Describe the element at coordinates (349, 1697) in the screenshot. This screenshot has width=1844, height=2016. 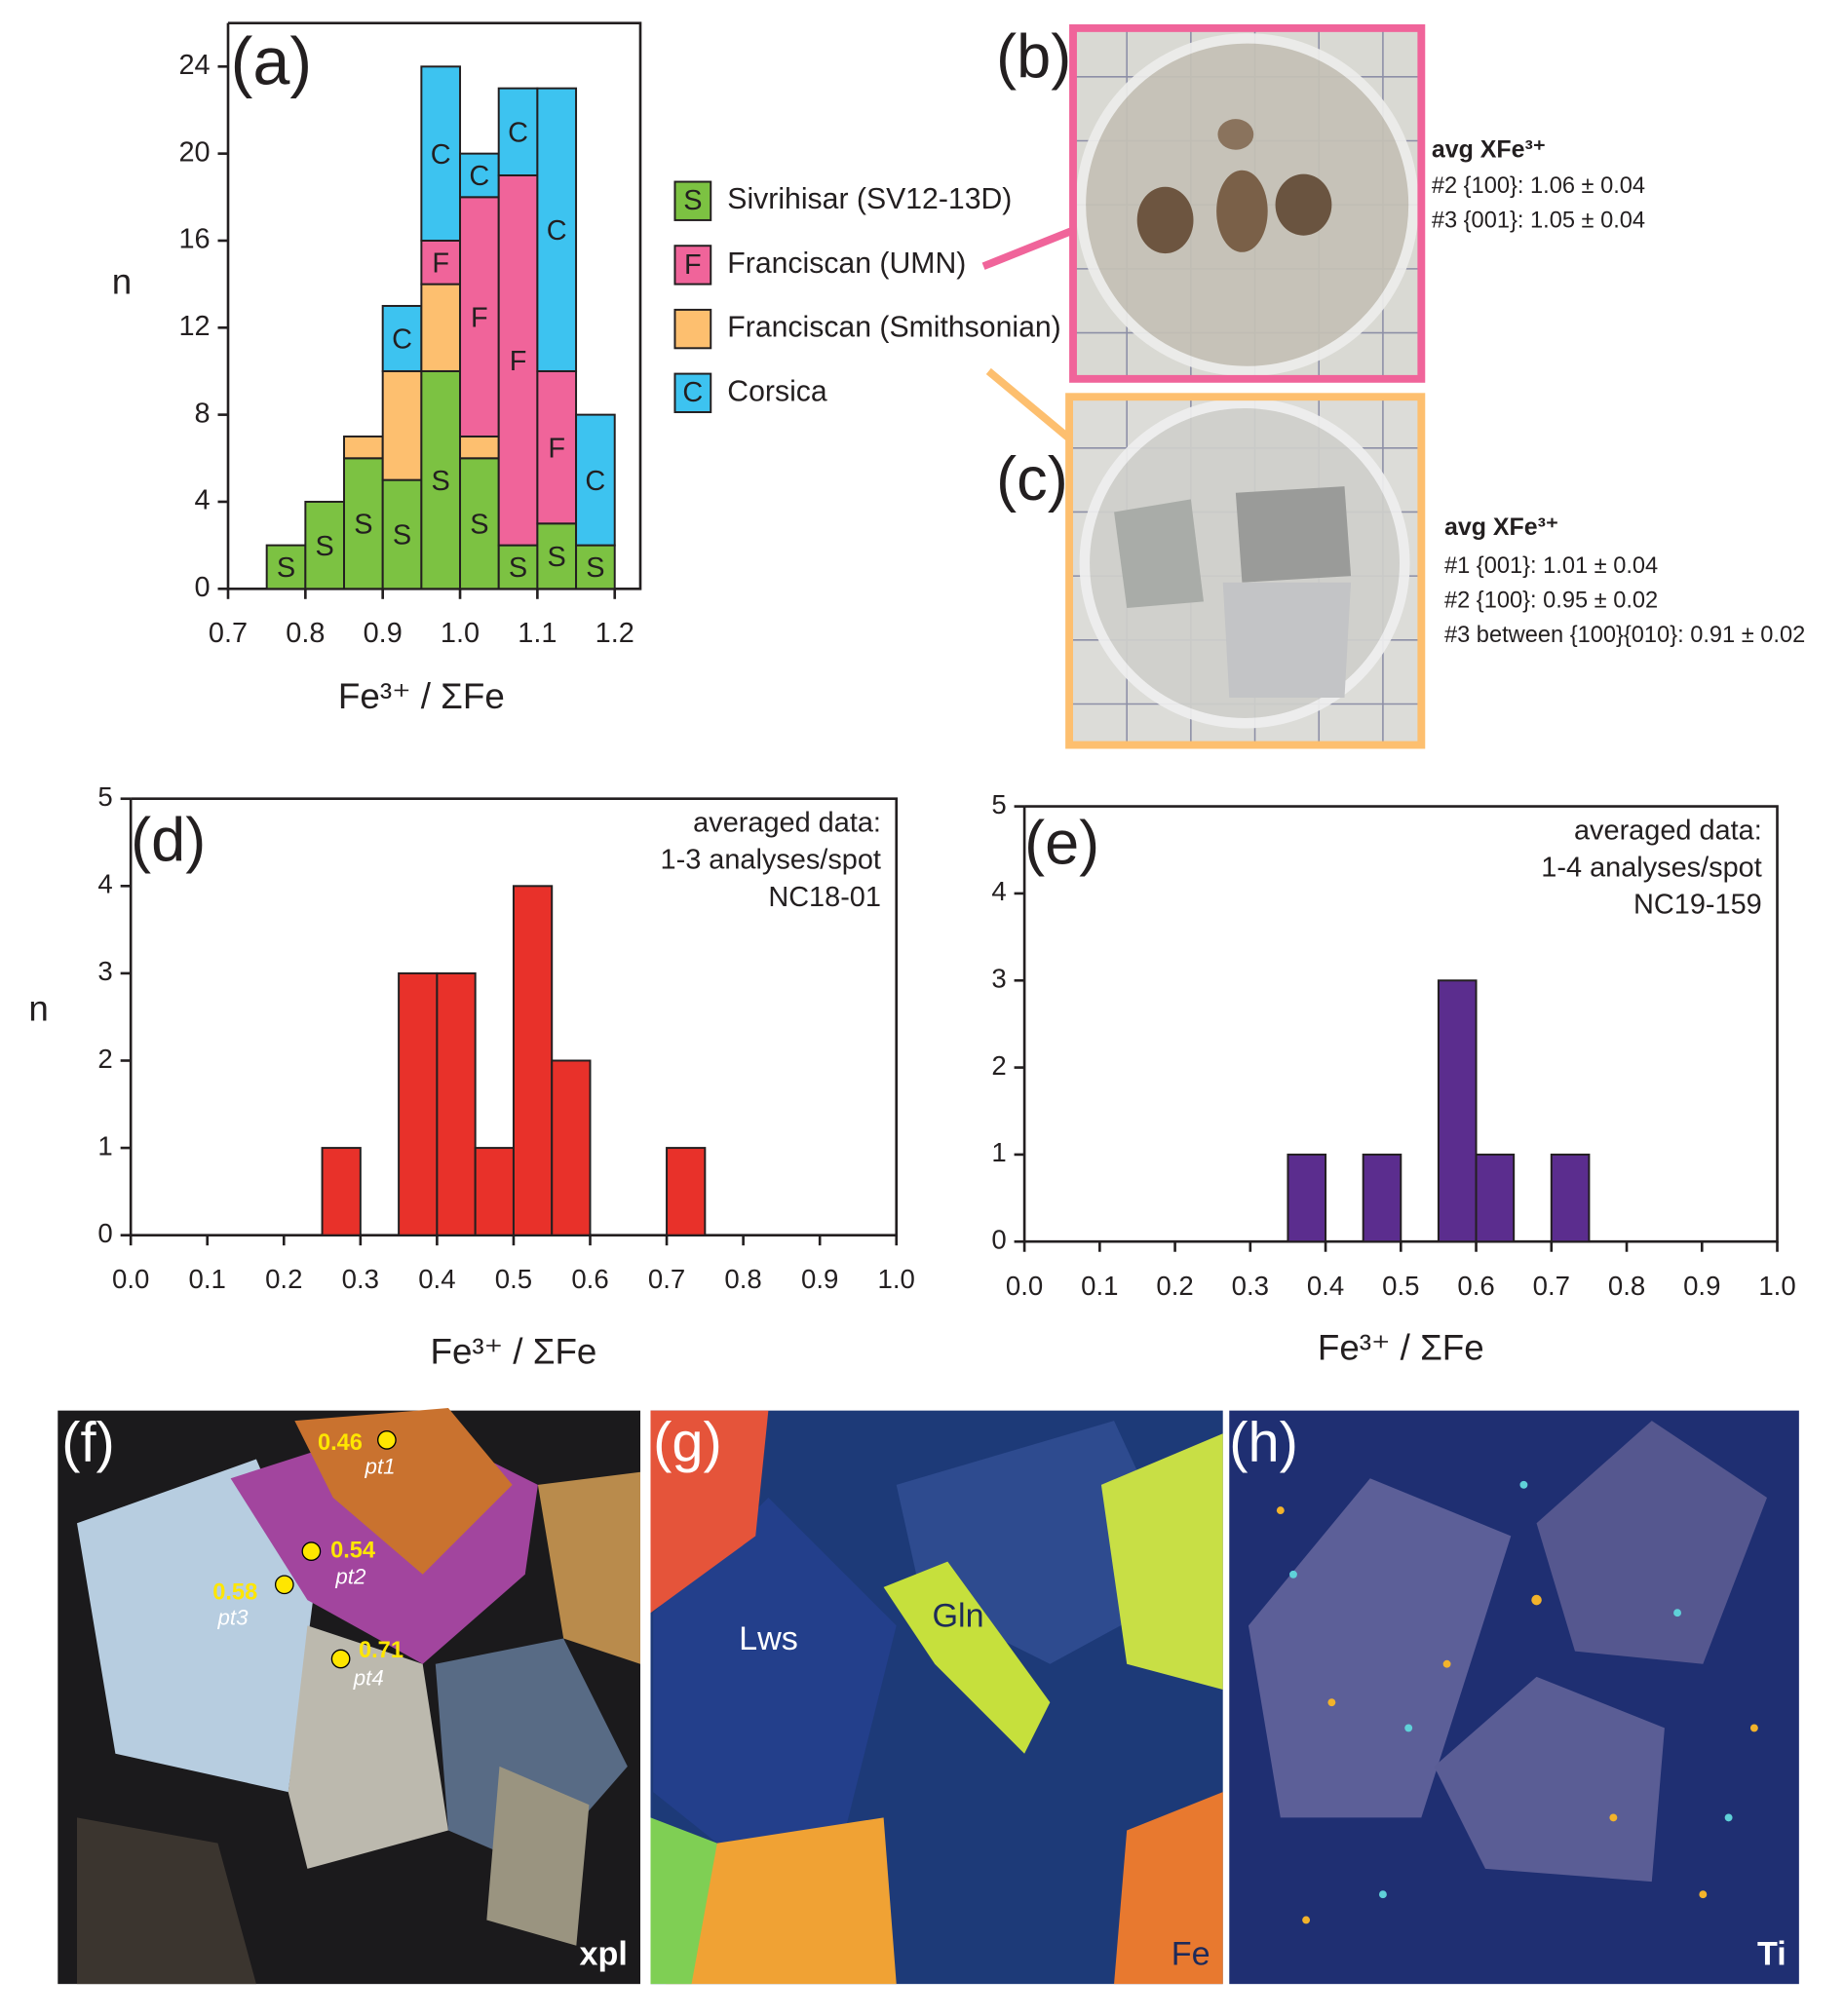
I see `map-f` at that location.